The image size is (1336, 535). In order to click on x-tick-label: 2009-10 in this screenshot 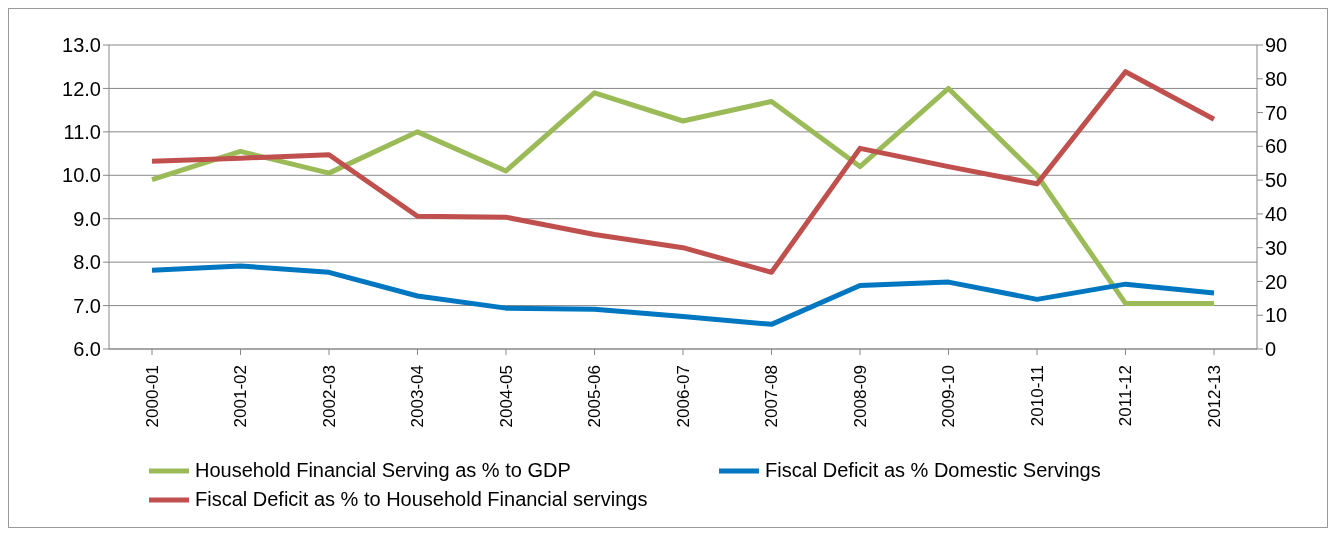, I will do `click(948, 396)`.